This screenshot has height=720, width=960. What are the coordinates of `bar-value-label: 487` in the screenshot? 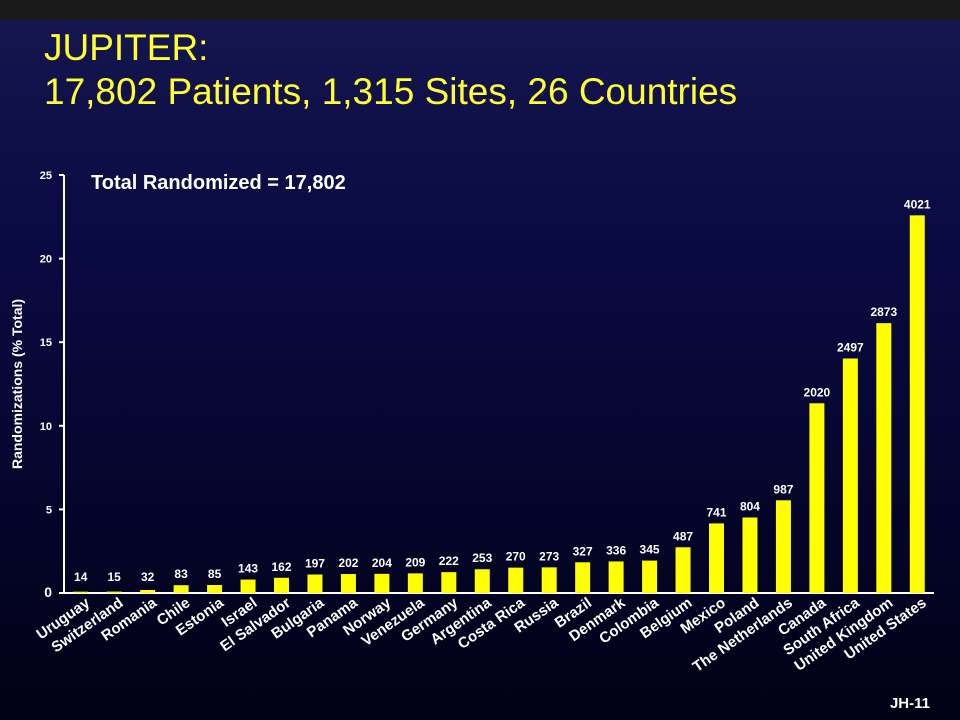 It's located at (683, 536).